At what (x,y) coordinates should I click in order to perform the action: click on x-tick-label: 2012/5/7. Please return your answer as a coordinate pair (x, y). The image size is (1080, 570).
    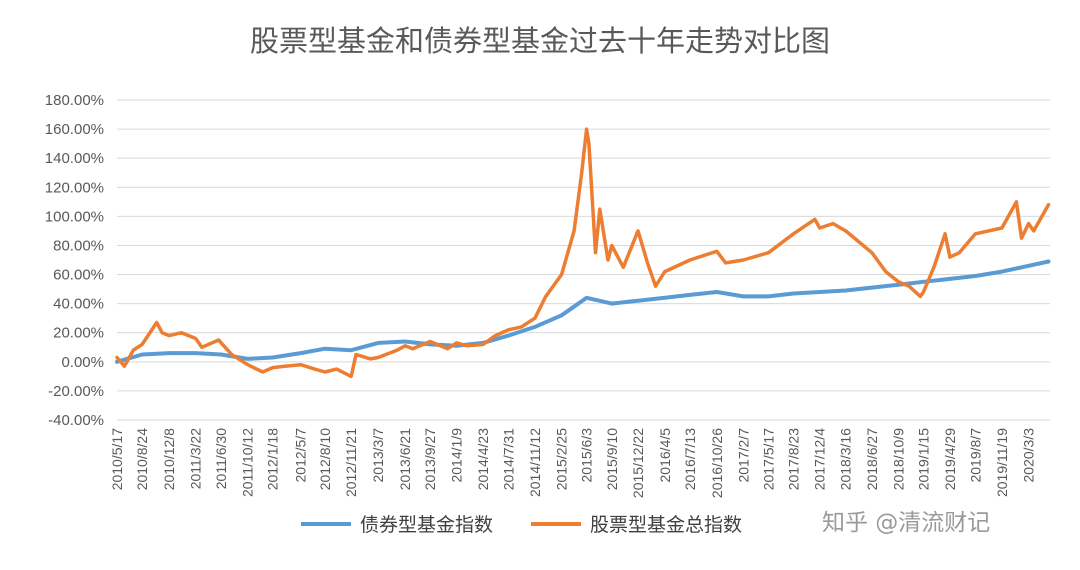
    Looking at the image, I should click on (301, 455).